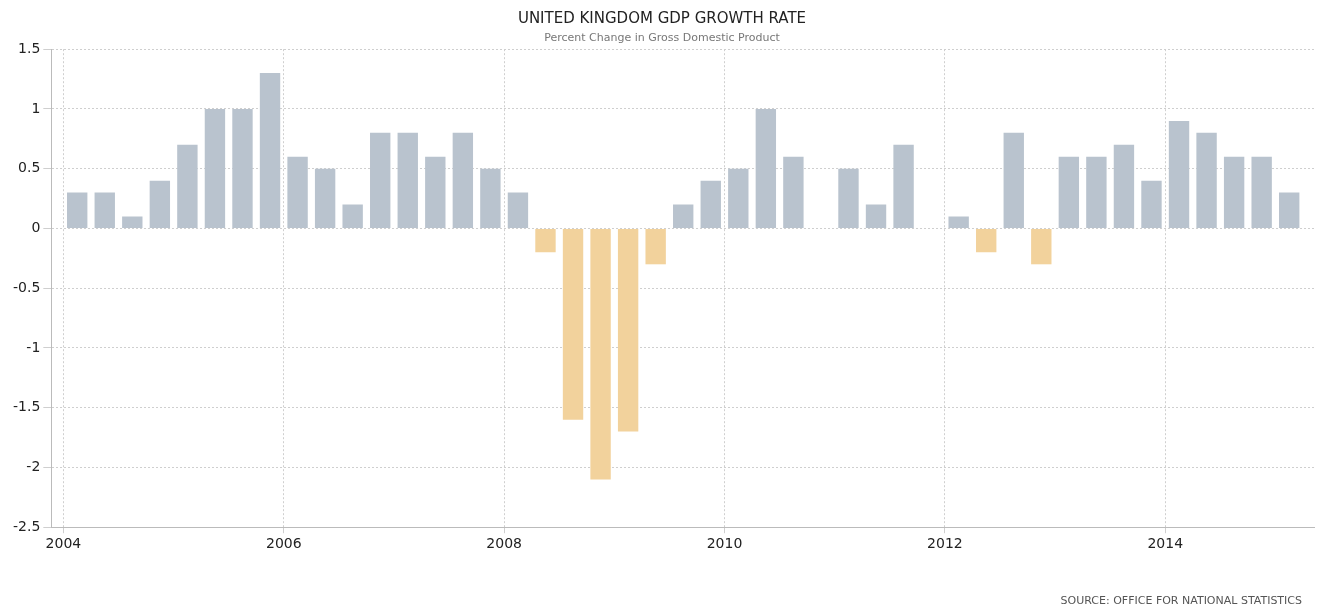  Describe the element at coordinates (504, 543) in the screenshot. I see `x-tick-label: 2008` at that location.